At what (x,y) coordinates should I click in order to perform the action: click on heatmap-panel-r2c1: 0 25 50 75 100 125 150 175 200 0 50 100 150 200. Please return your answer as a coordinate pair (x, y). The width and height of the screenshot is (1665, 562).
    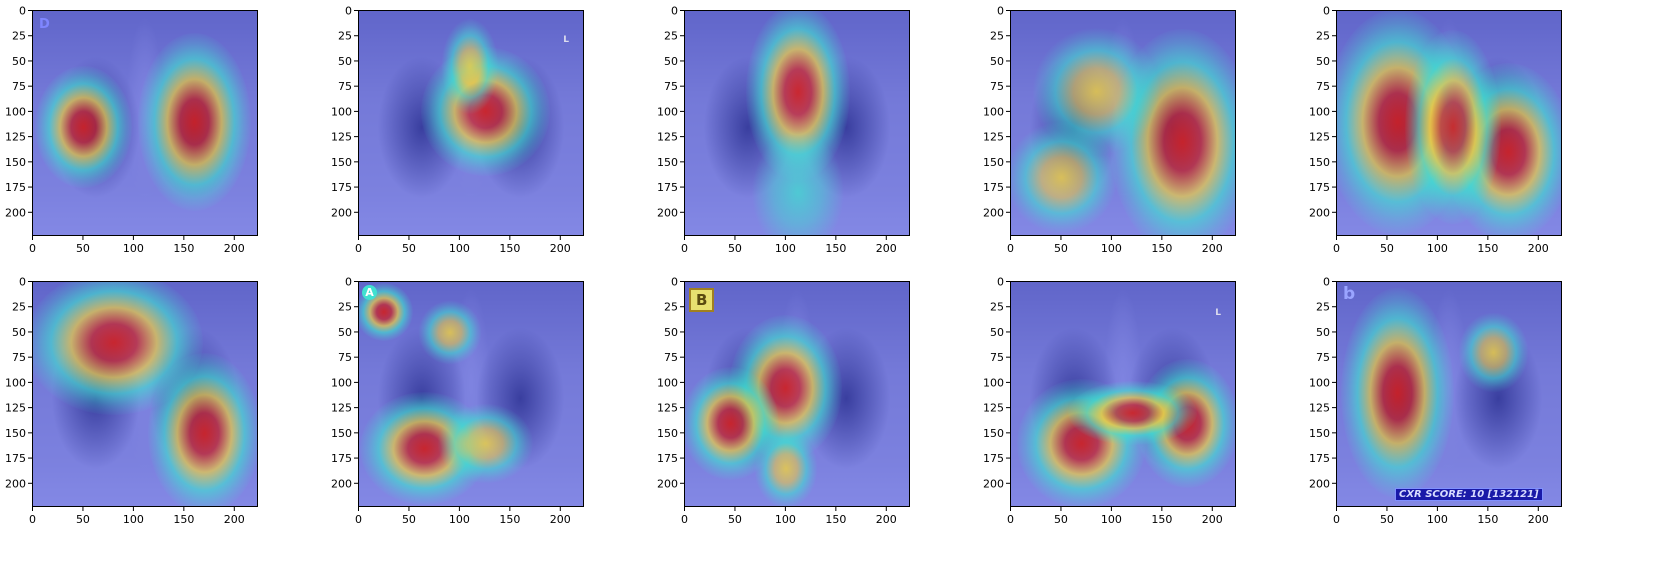
    Looking at the image, I should click on (138, 401).